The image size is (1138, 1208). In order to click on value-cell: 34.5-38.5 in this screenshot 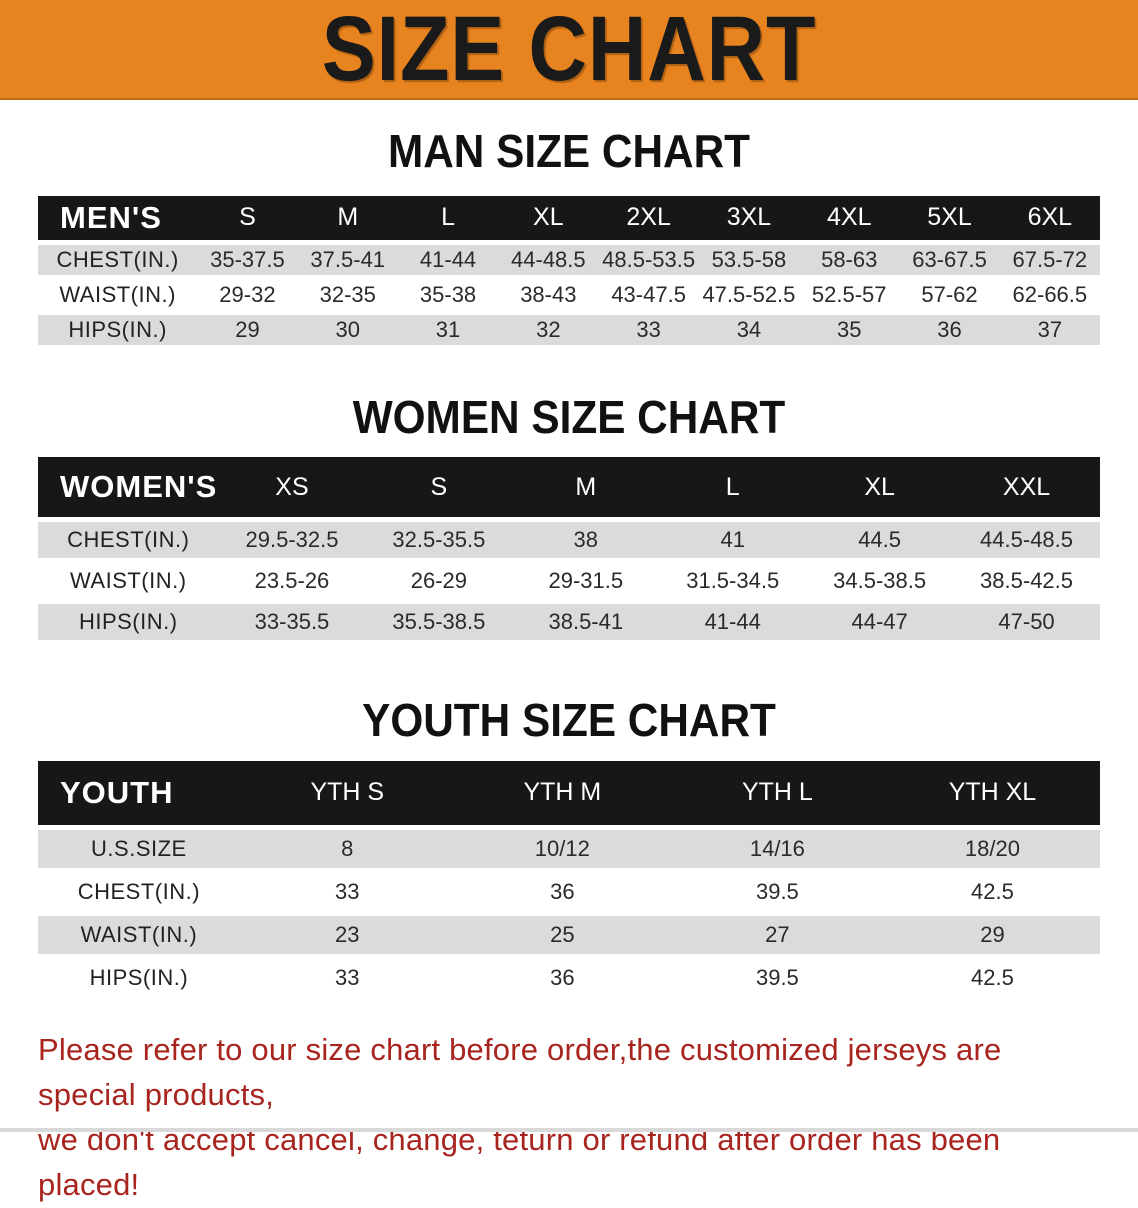, I will do `click(880, 581)`.